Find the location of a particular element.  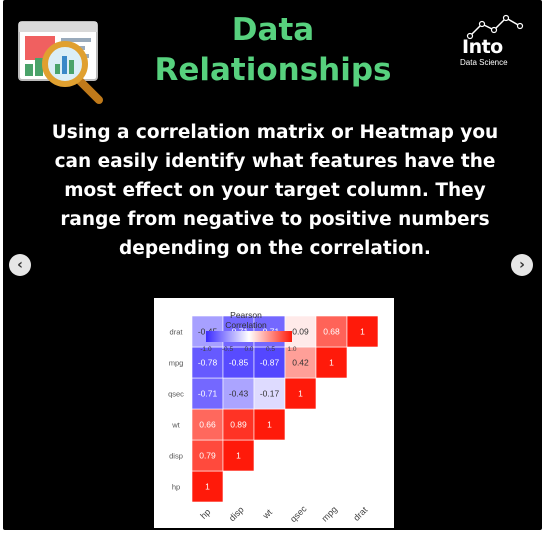

legend-tick-0: -1.0 is located at coordinates (206, 349).